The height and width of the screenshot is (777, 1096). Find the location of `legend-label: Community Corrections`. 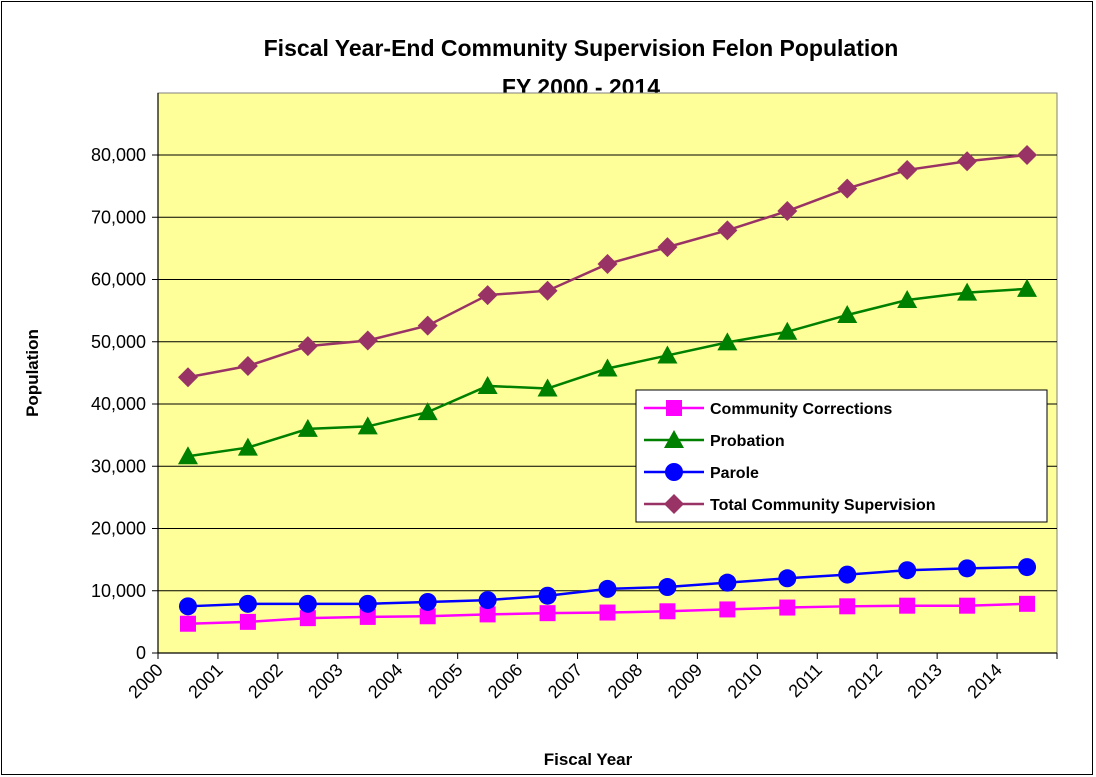

legend-label: Community Corrections is located at coordinates (801, 409).